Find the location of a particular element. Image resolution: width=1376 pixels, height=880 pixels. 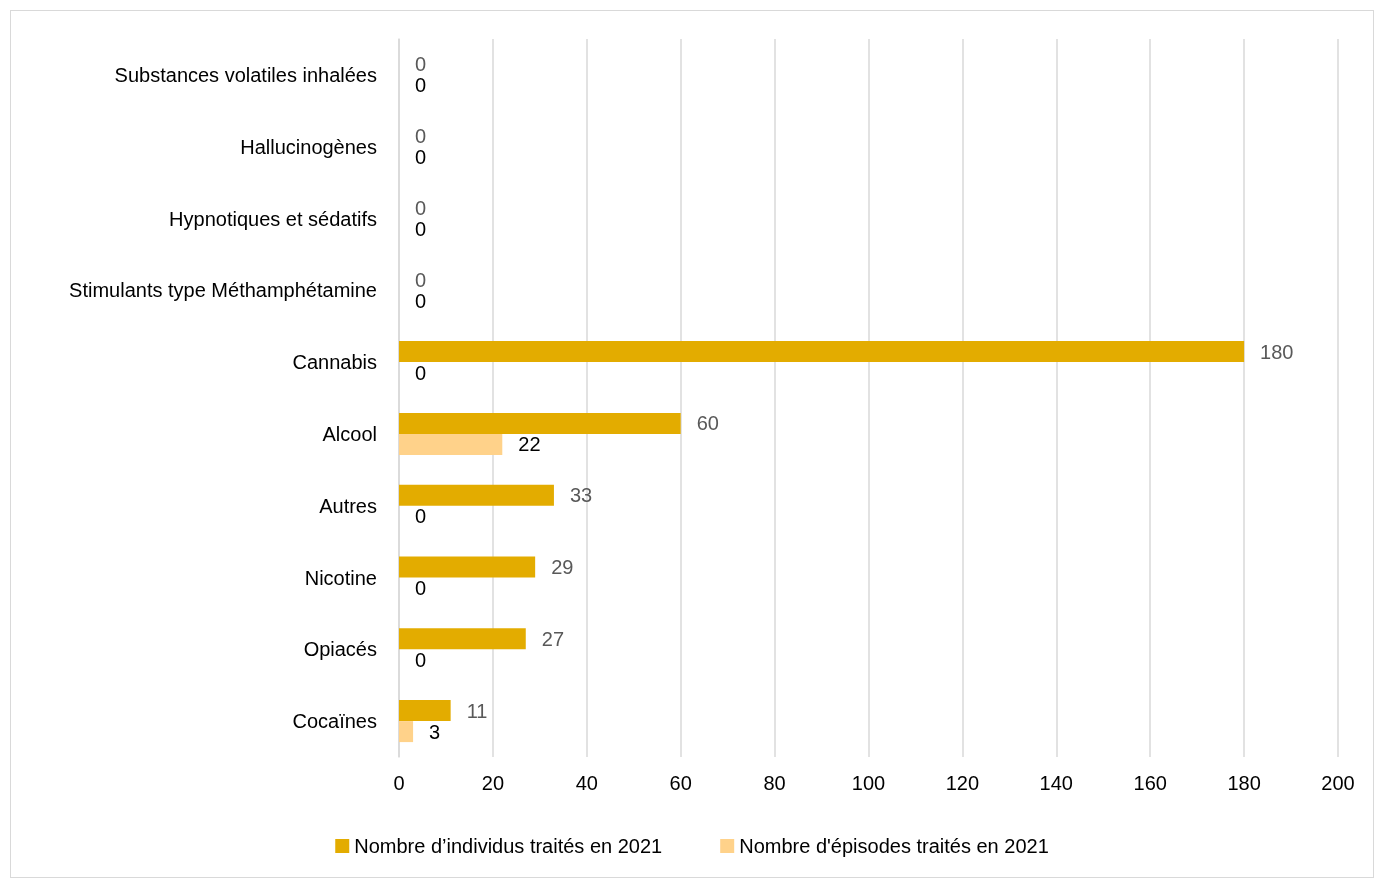

legend-label: Nombre d’individus traités en 2021 is located at coordinates (508, 846).